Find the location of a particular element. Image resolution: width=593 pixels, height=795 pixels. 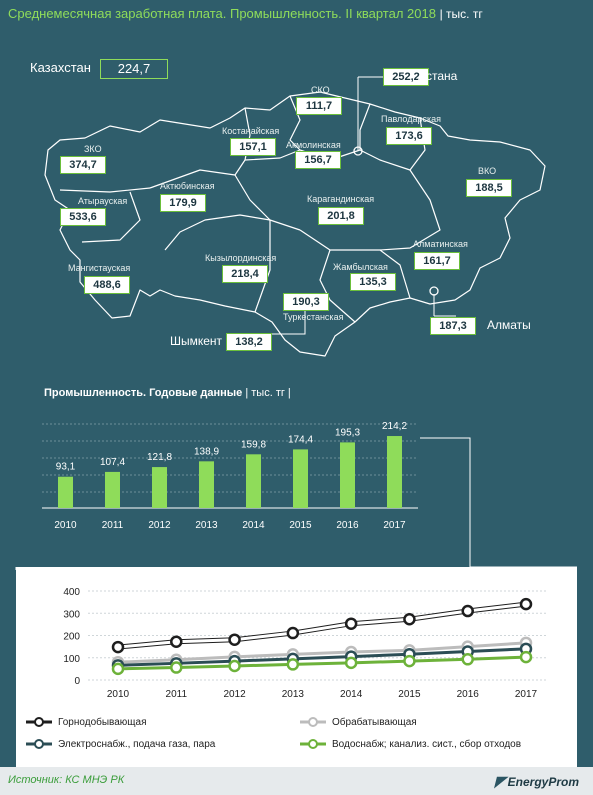

line-x-tick-label: 2013 is located at coordinates (293, 694).